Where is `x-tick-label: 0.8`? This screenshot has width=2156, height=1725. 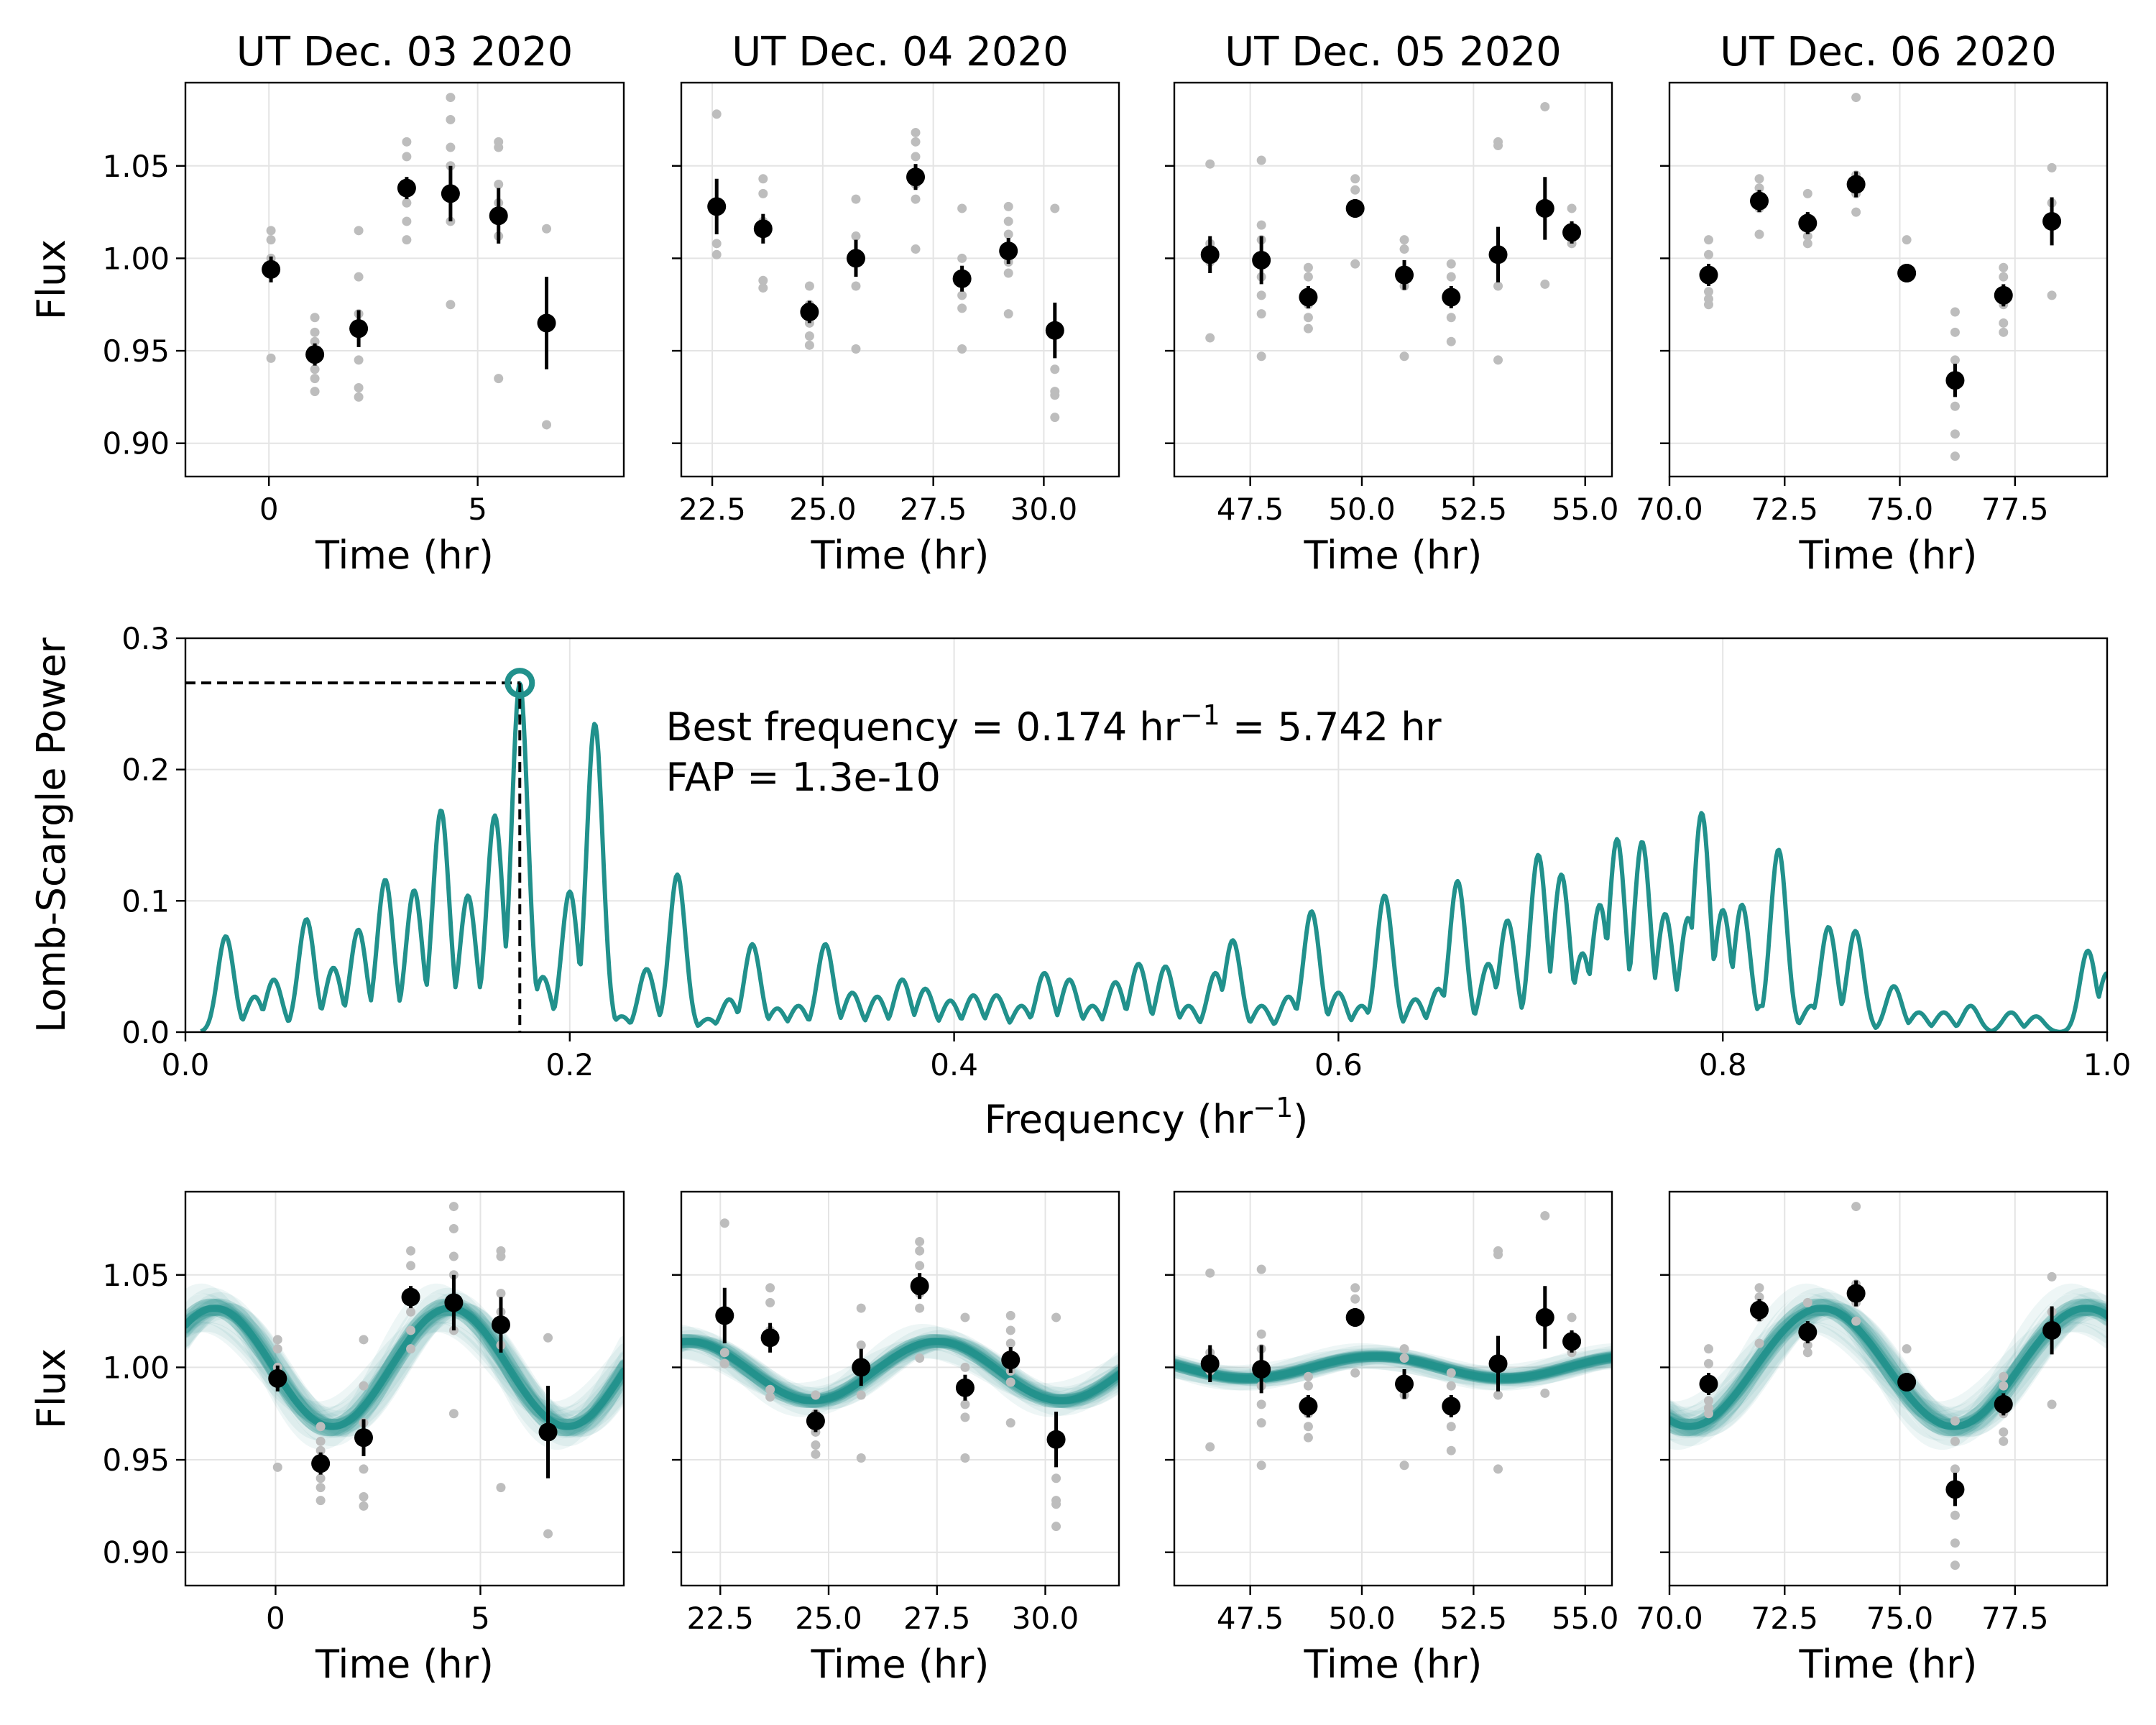
x-tick-label: 0.8 is located at coordinates (1723, 1064).